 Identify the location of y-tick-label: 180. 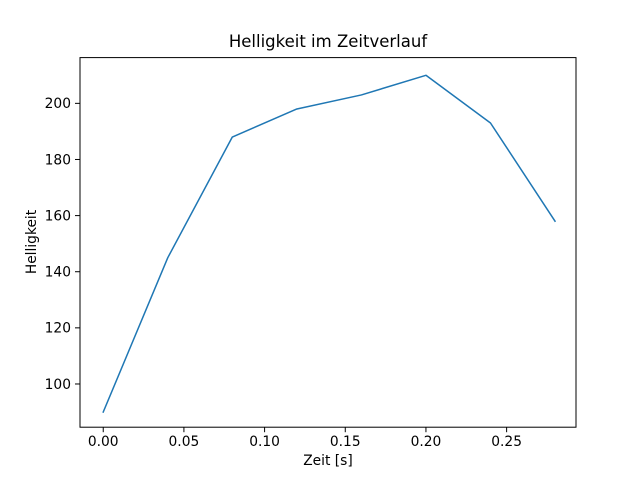
(58, 160).